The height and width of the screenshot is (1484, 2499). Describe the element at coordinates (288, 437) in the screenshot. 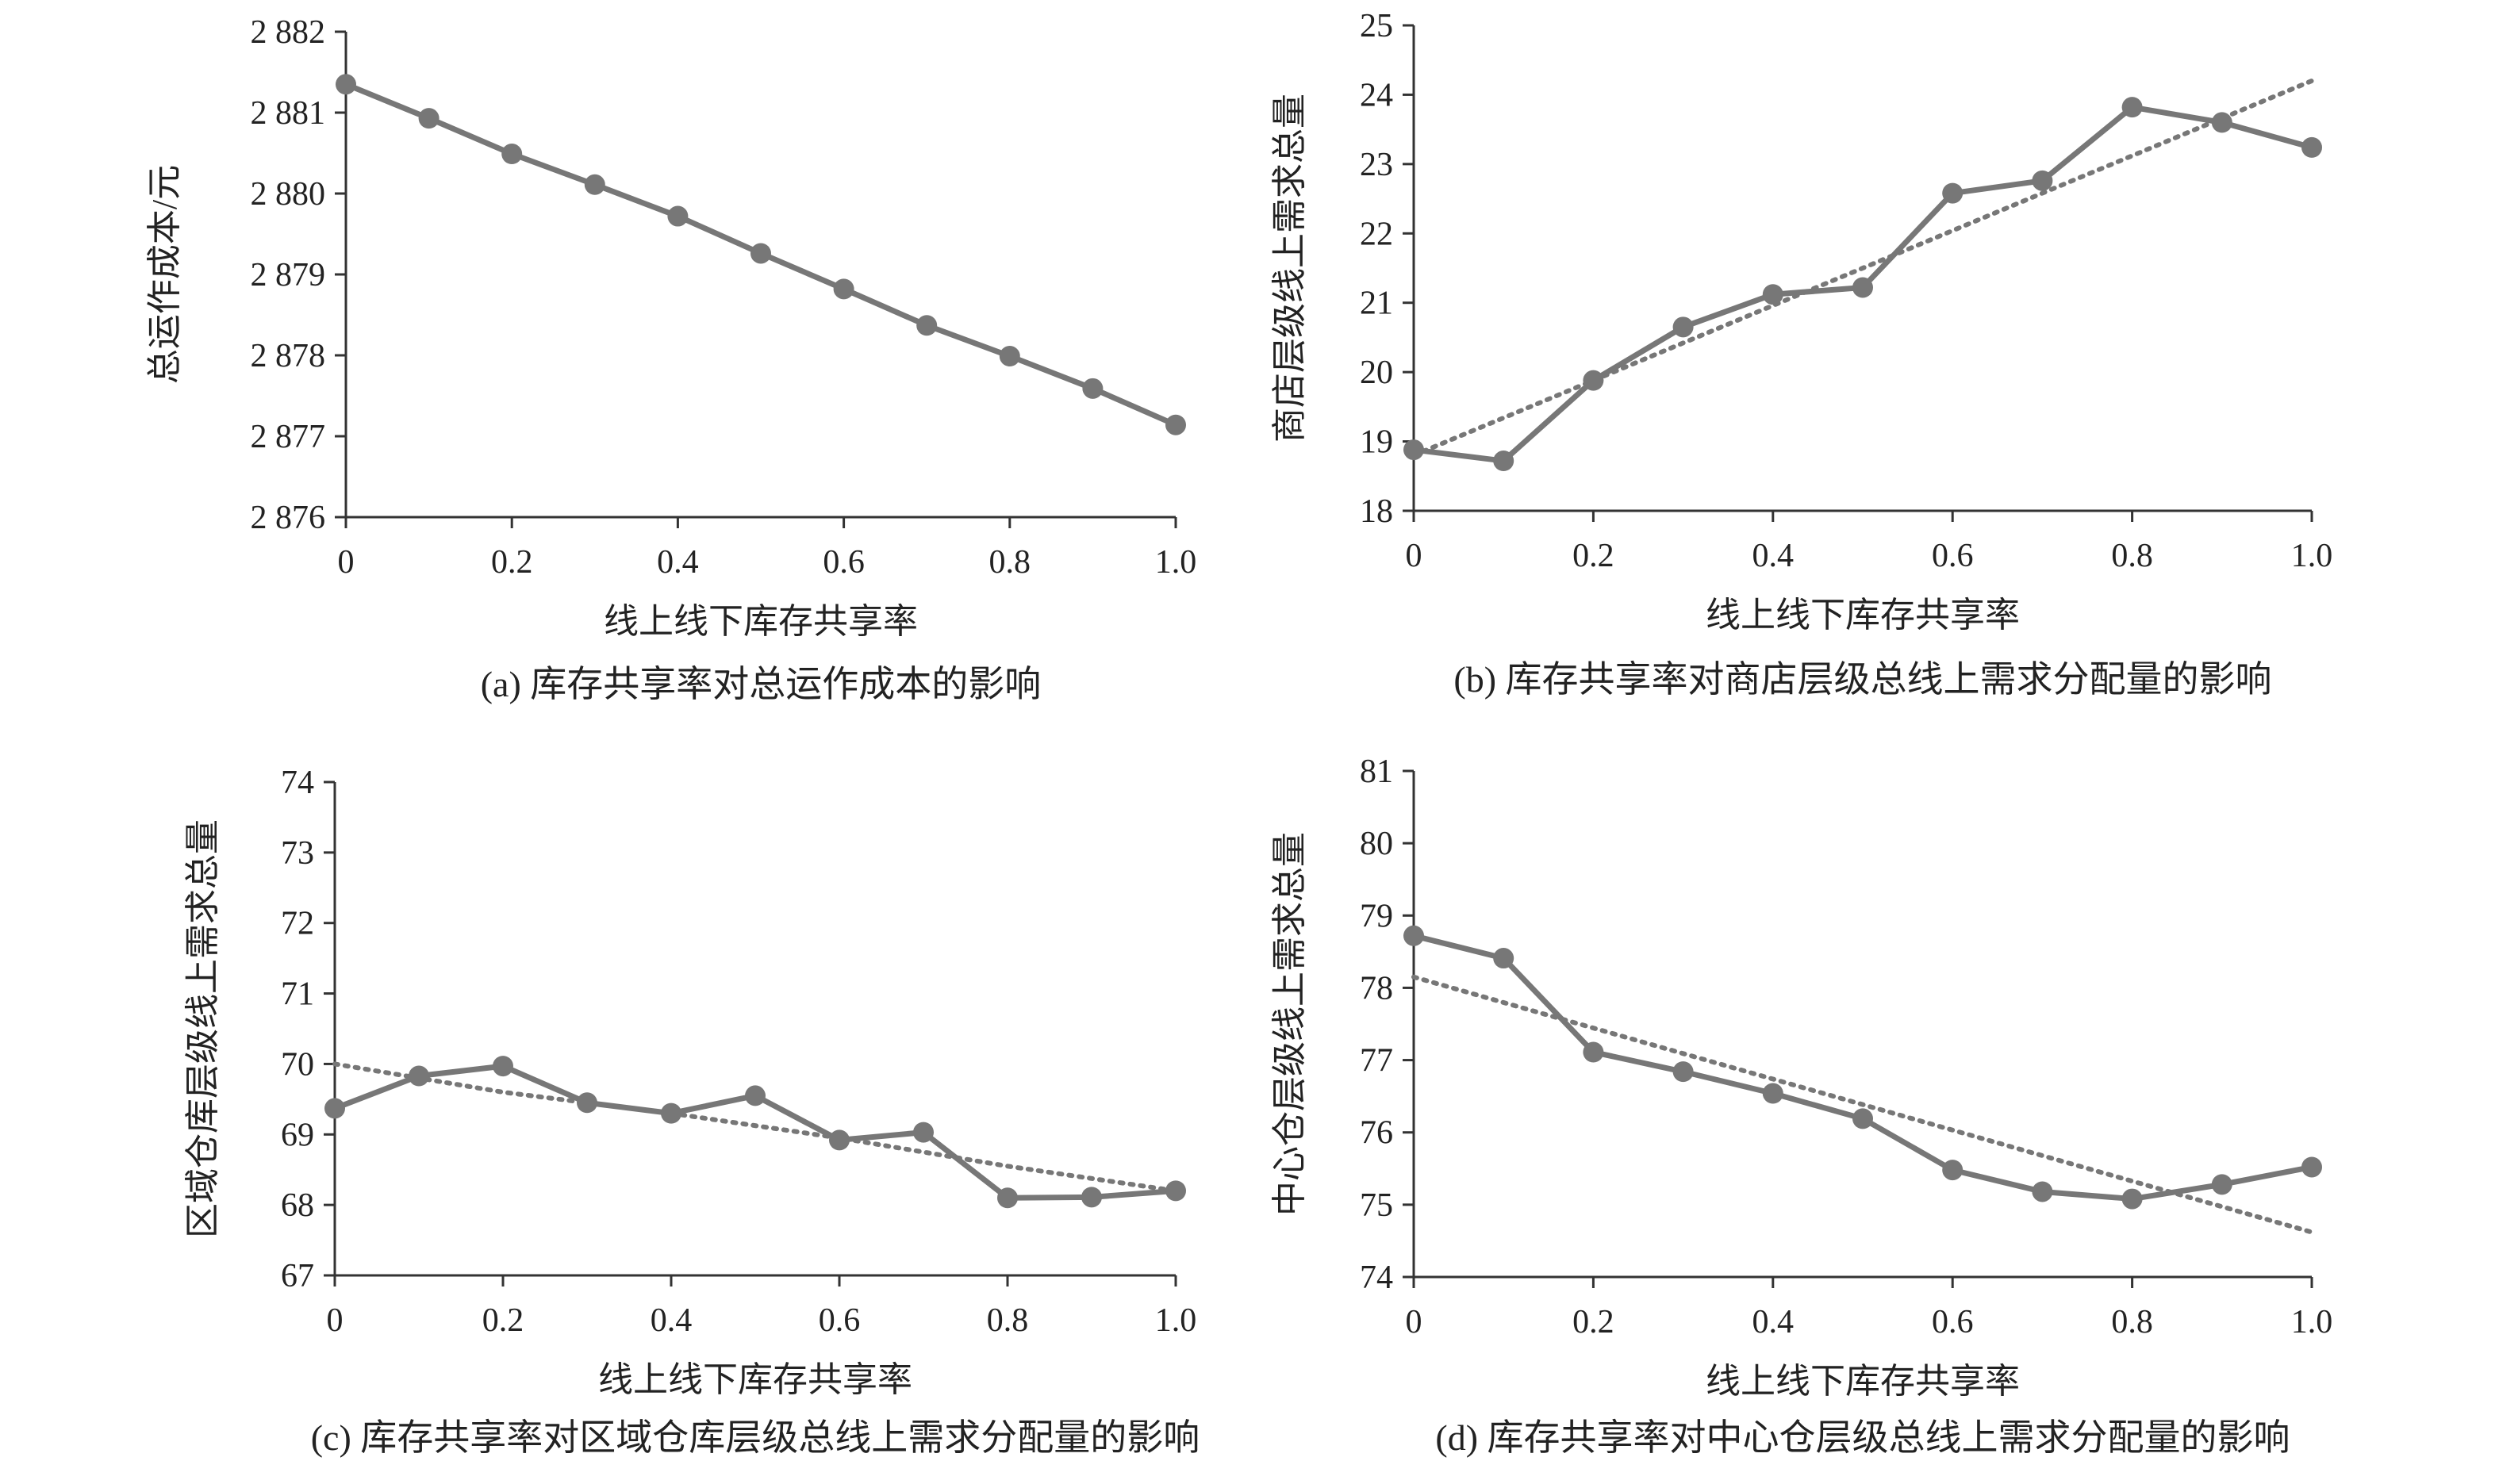

I see `y-tick-label: 2 877` at that location.